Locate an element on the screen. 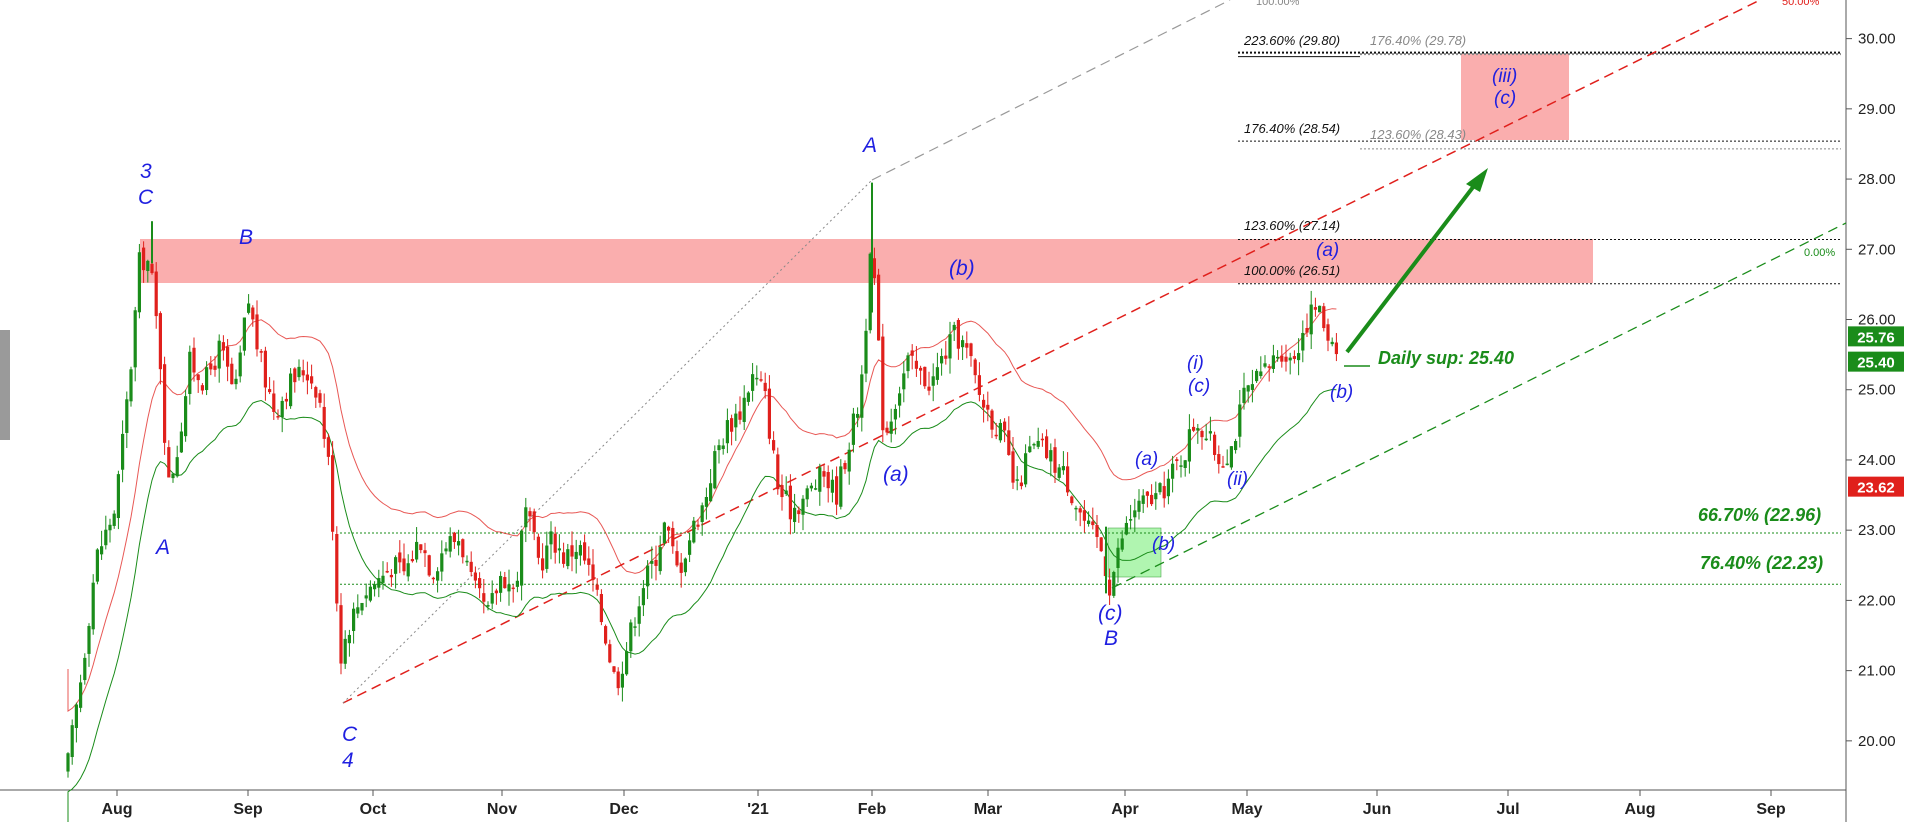 This screenshot has width=1906, height=822. fib-label-100-26-51: 100.00% (26.51) is located at coordinates (1292, 270).